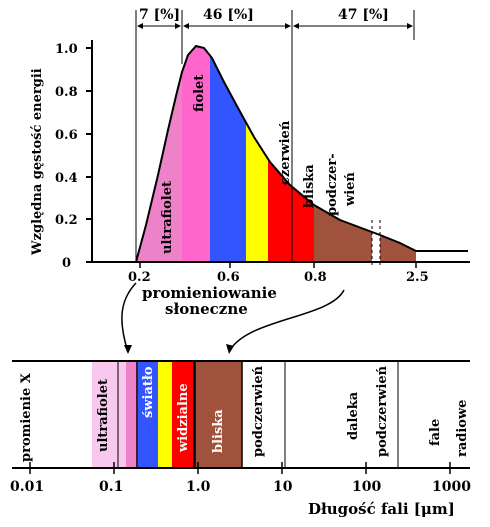 The width and height of the screenshot is (490, 527). Describe the element at coordinates (363, 15) in the screenshot. I see `percent-label-ir: 47 [%]` at that location.